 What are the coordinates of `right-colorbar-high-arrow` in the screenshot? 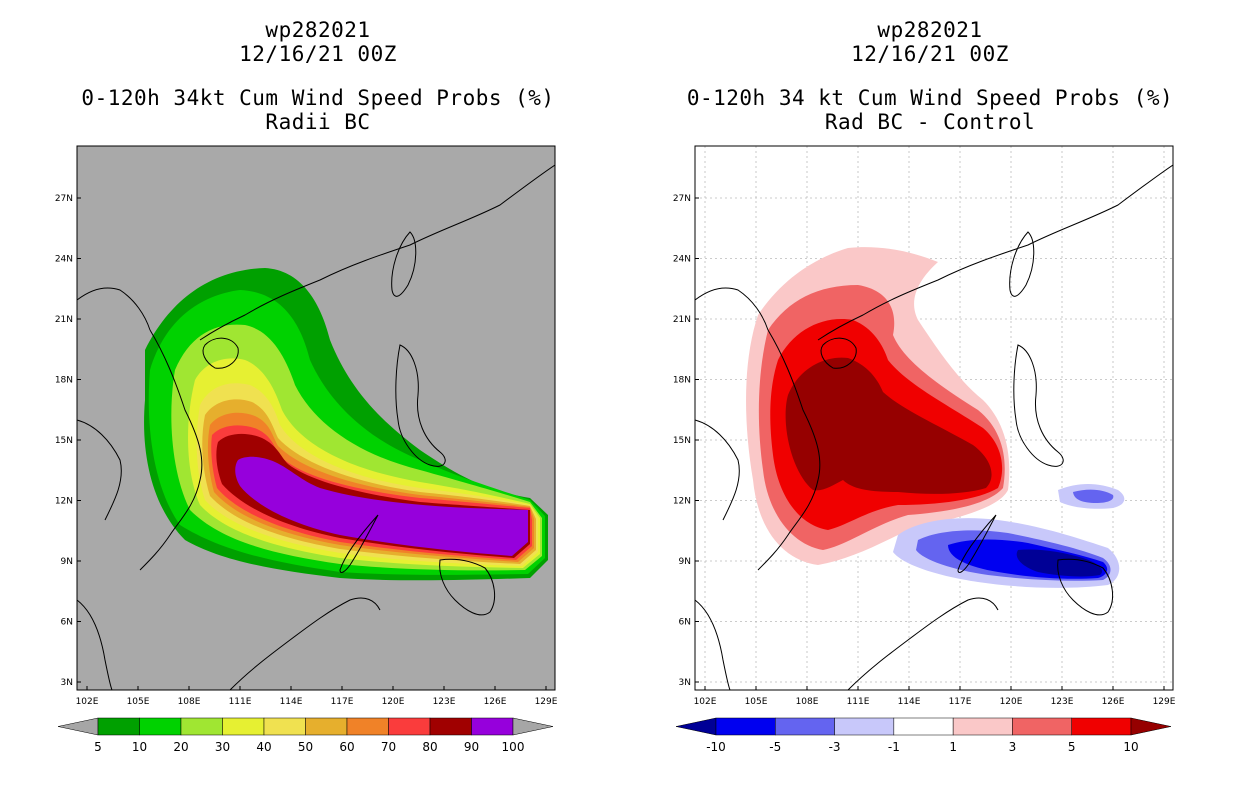 It's located at (1151, 726).